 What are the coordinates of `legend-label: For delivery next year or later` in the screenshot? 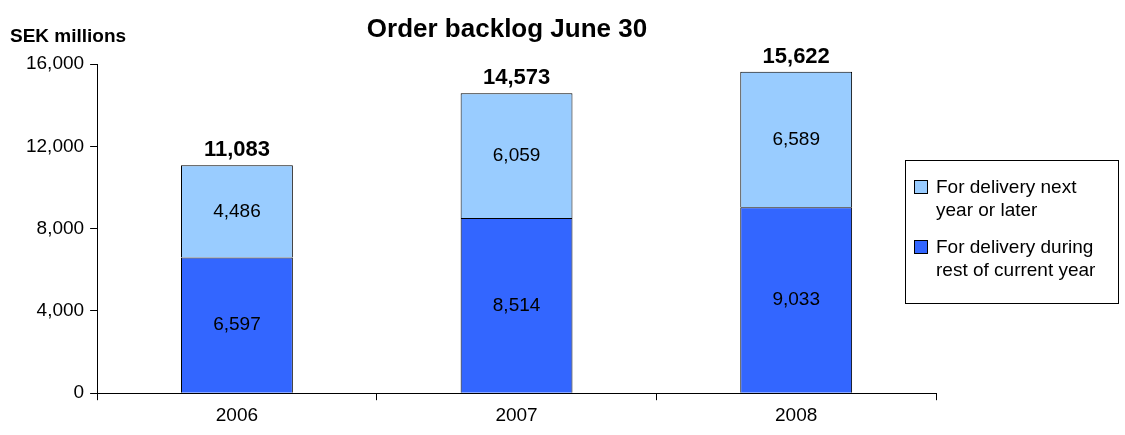 It's located at (1007, 198).